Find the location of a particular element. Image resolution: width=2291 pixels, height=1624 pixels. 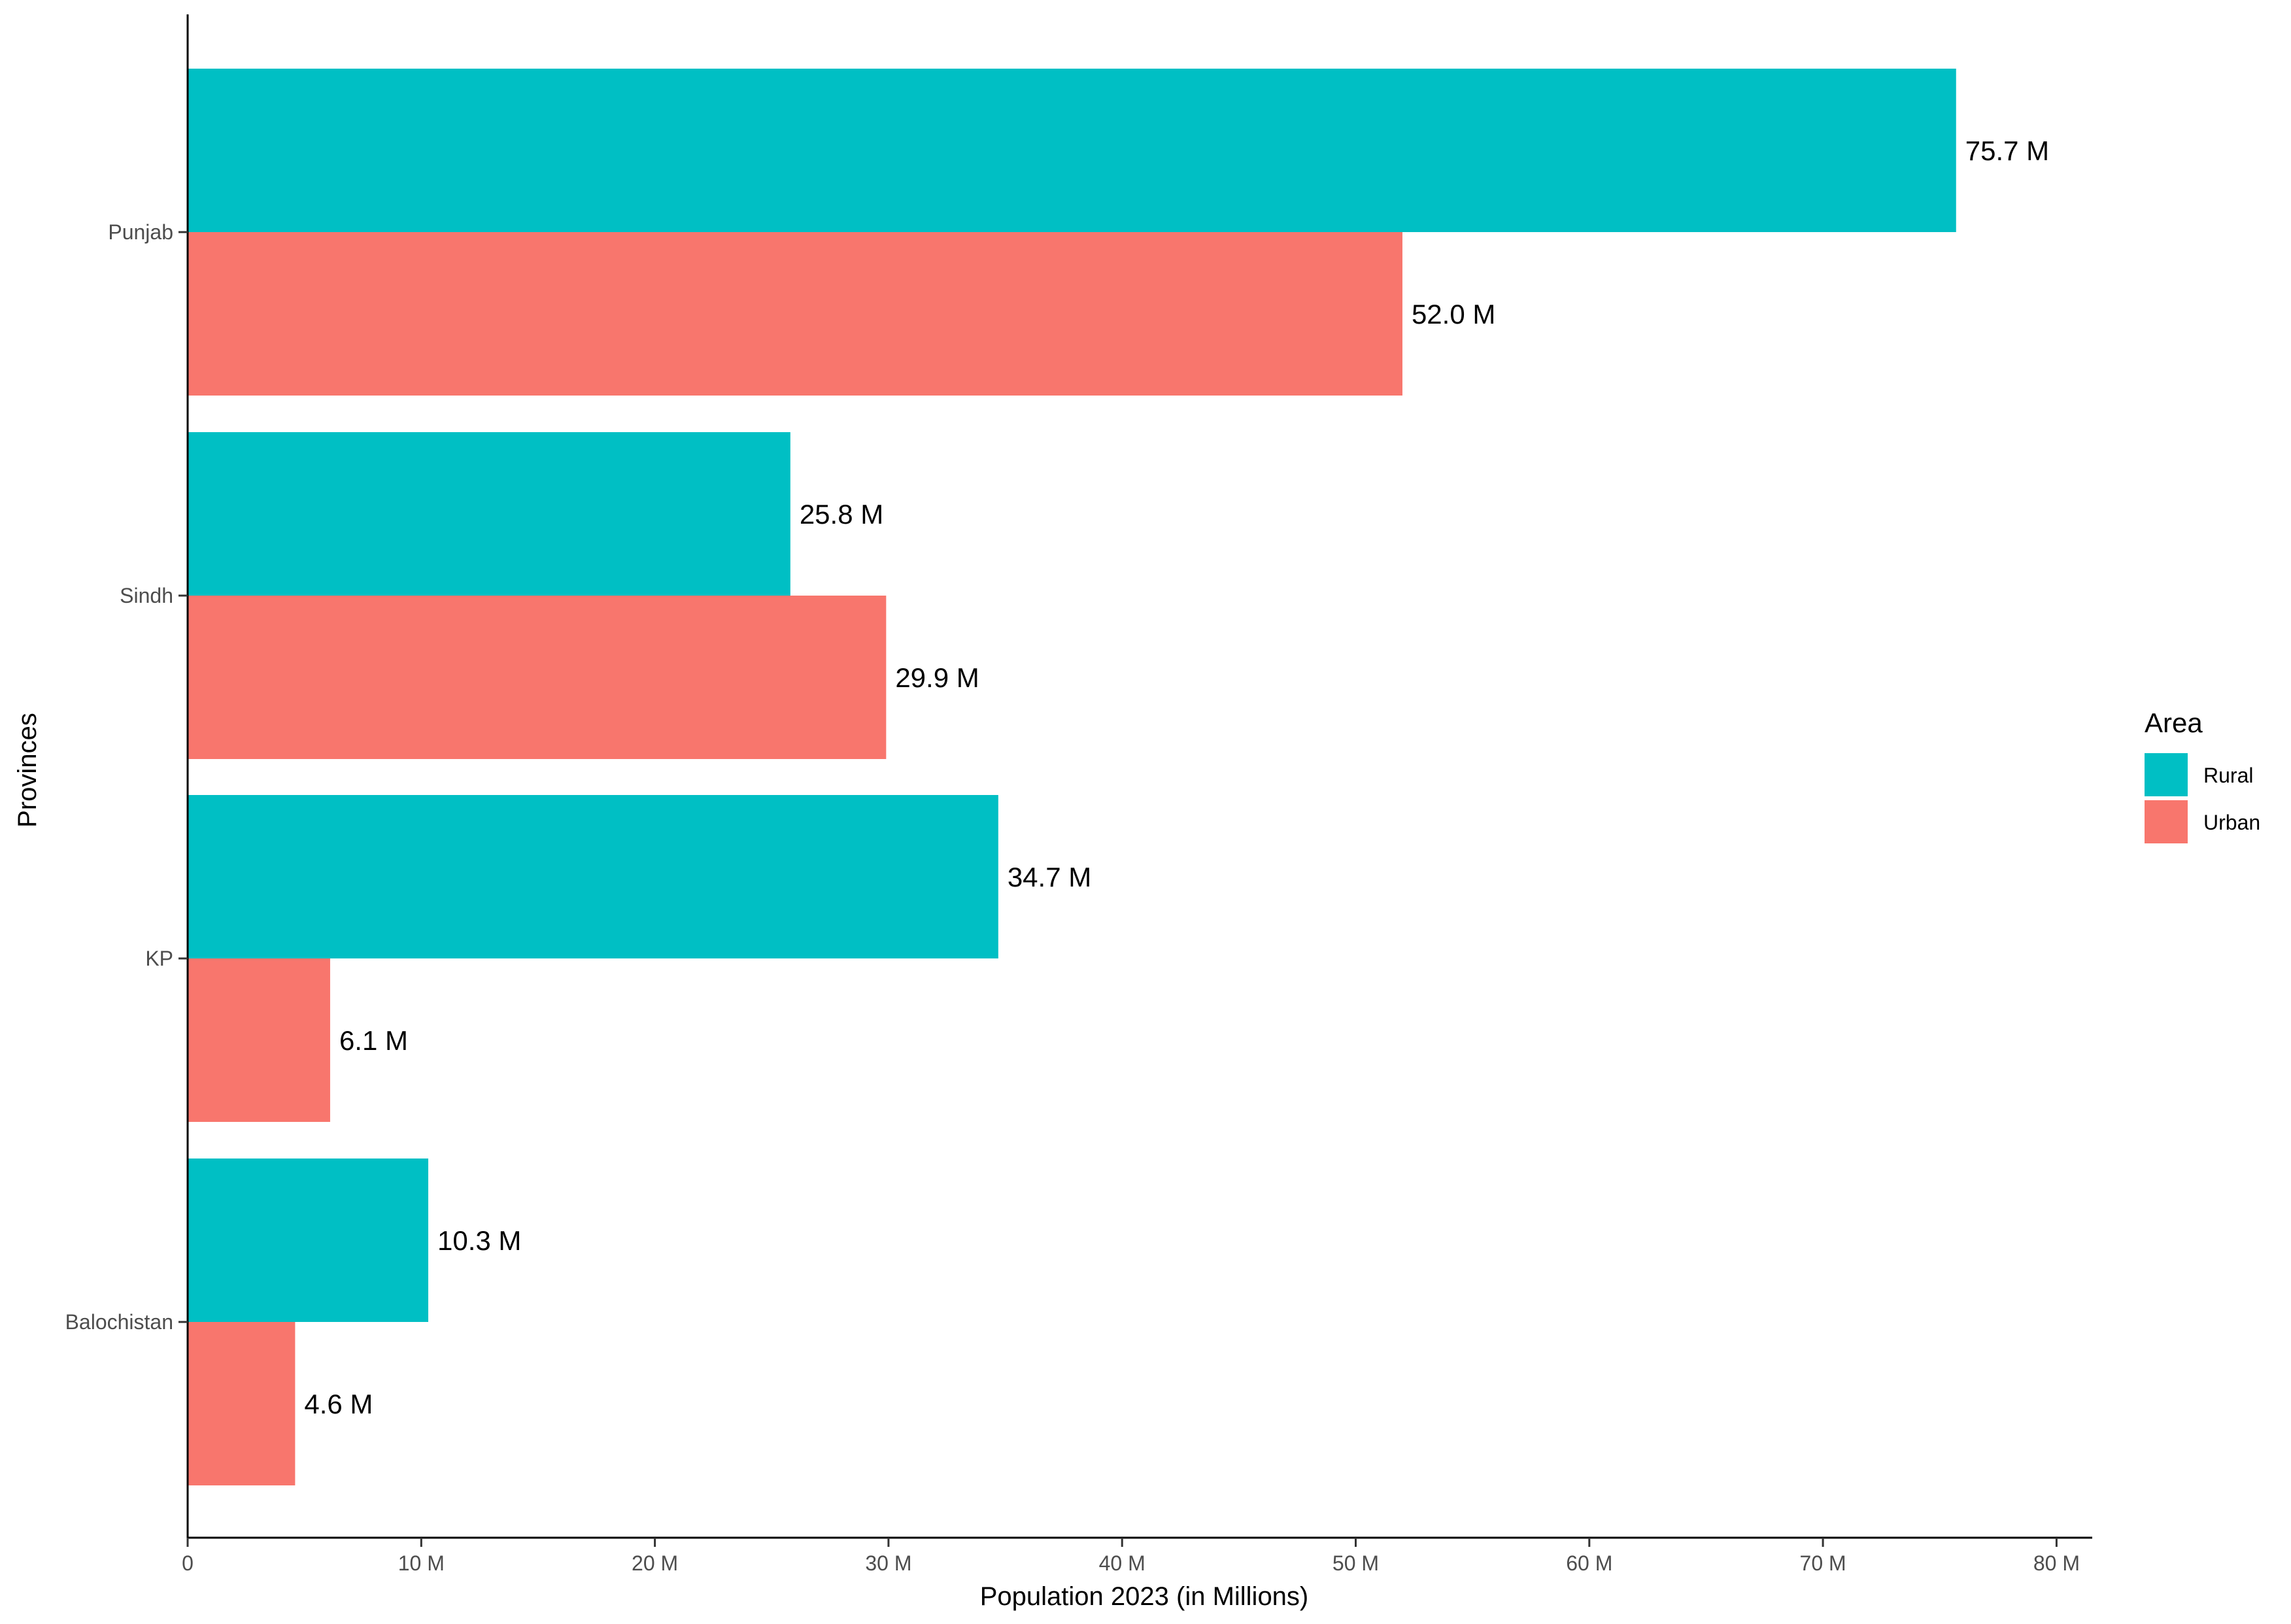

data-label-rural-punjab: 75.7 M is located at coordinates (2007, 150).